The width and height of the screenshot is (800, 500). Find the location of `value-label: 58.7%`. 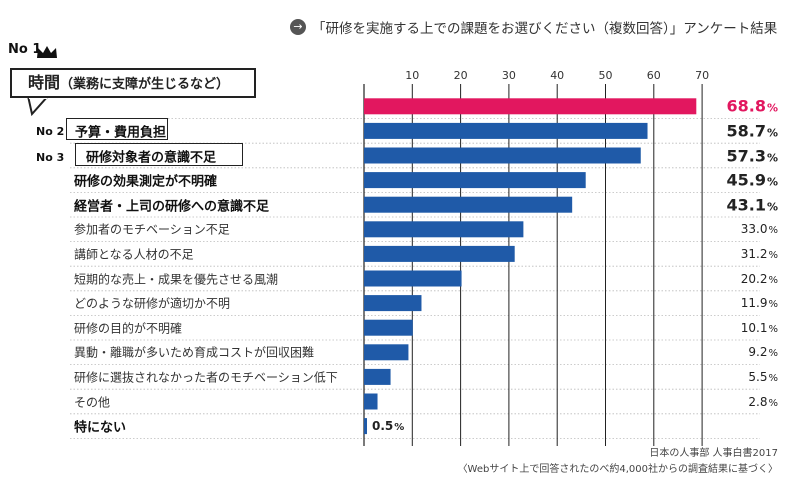

value-label: 58.7% is located at coordinates (752, 131).